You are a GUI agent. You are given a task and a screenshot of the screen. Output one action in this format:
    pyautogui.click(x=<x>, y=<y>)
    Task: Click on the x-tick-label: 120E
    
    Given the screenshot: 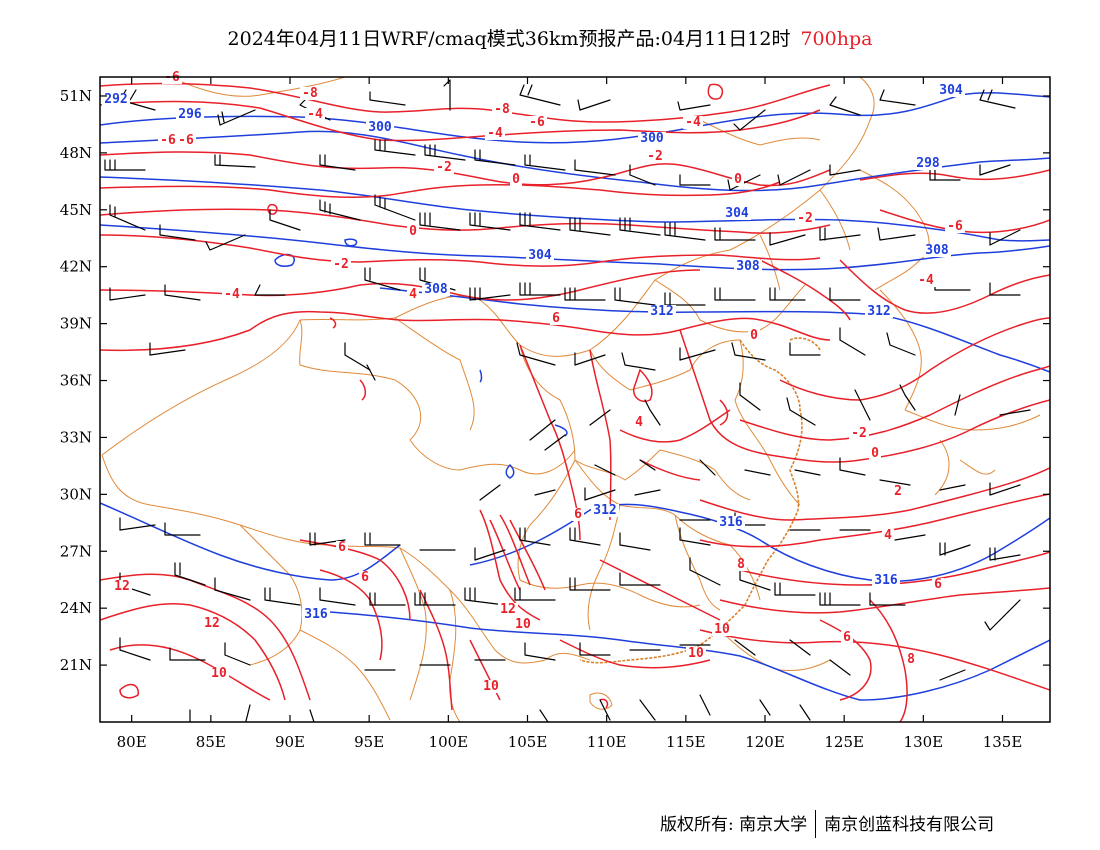 What is the action you would take?
    pyautogui.click(x=765, y=742)
    